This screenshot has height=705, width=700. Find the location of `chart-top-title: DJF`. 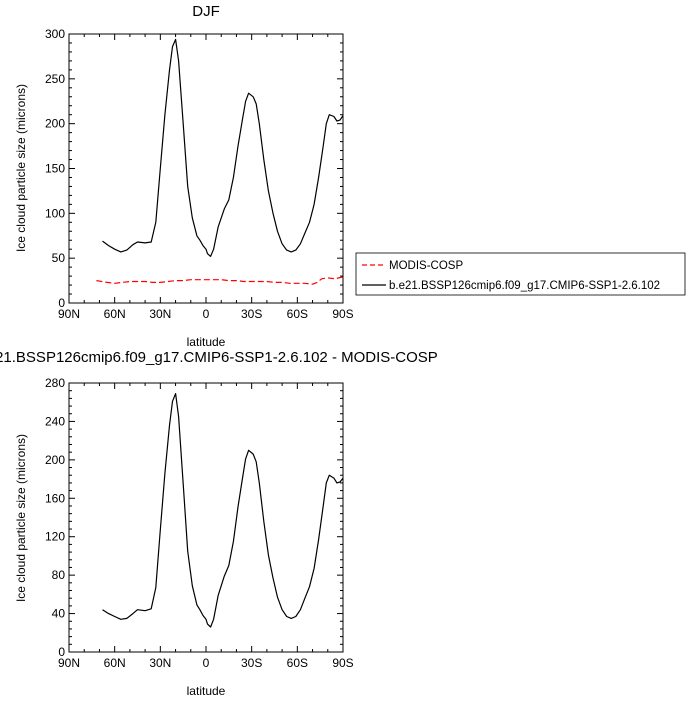

chart-top-title: DJF is located at coordinates (206, 11).